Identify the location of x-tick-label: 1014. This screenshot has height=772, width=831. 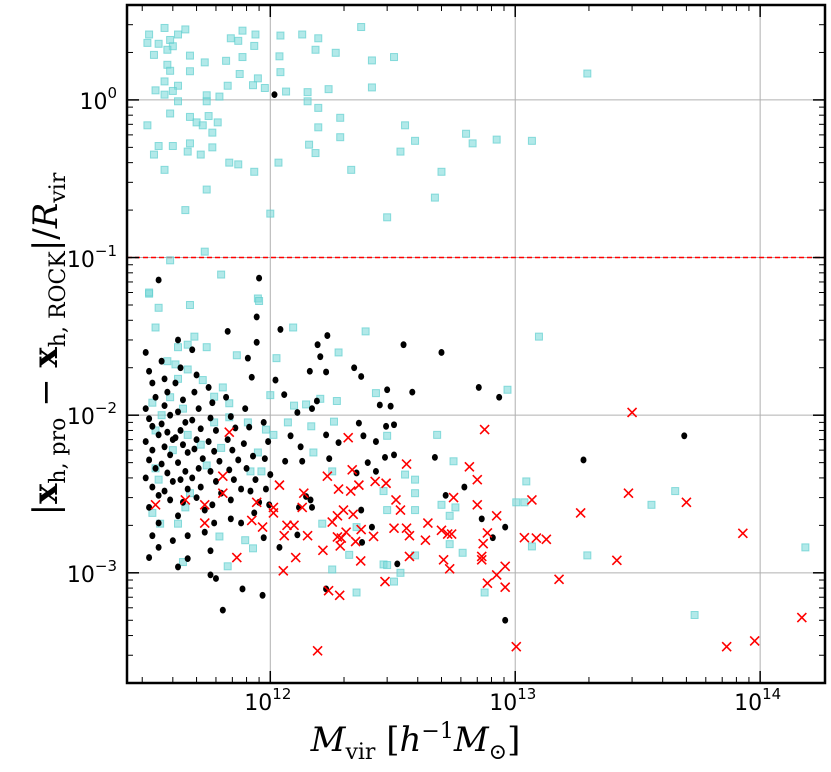
(758, 700).